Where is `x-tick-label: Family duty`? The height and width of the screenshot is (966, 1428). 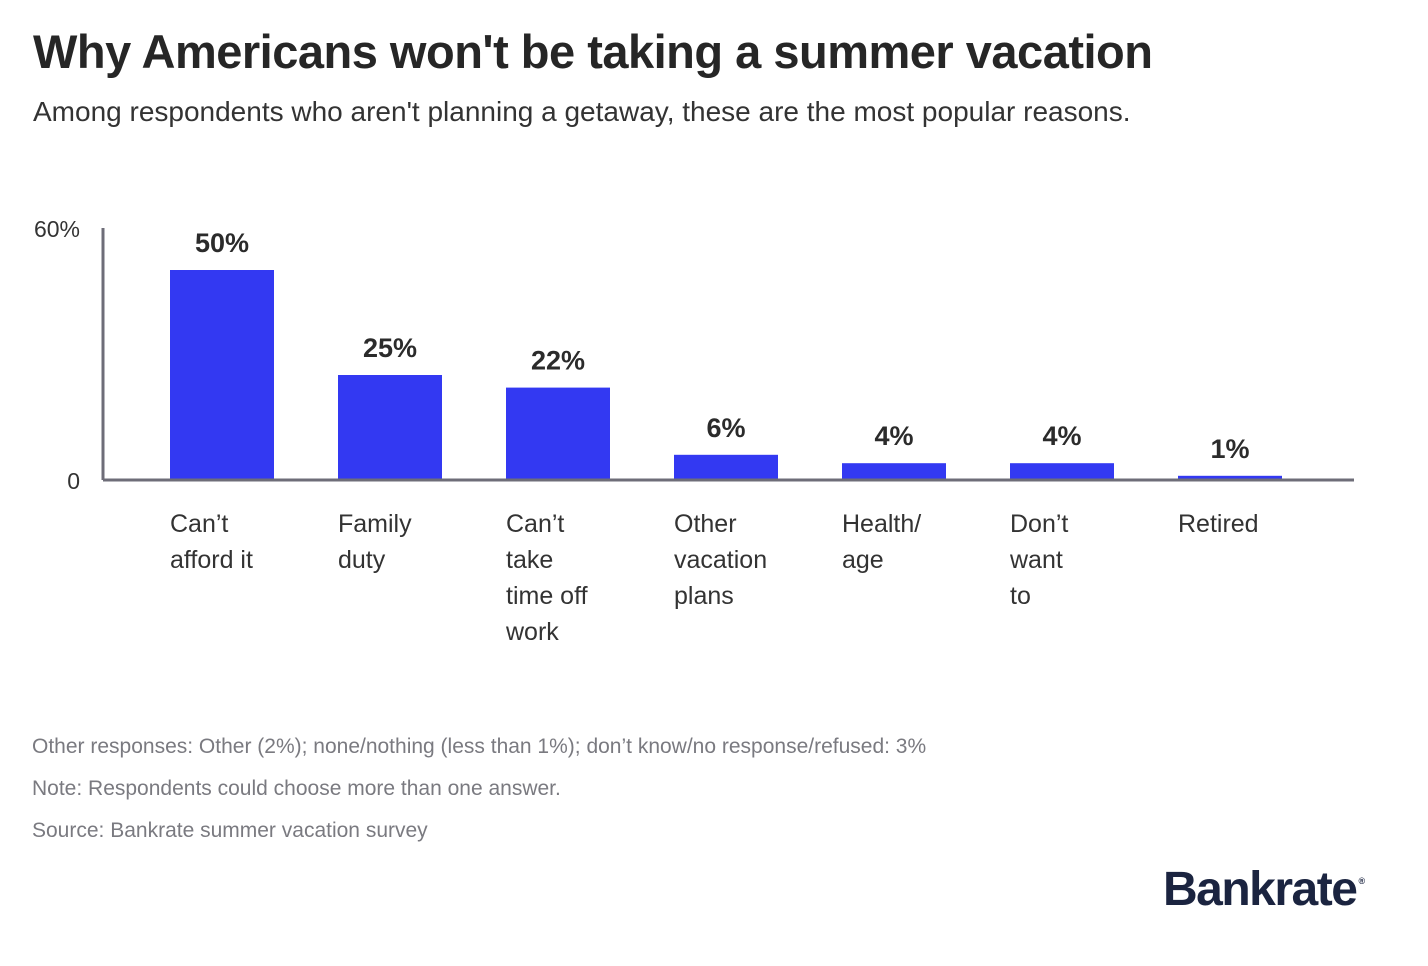
x-tick-label: Family duty is located at coordinates (375, 542).